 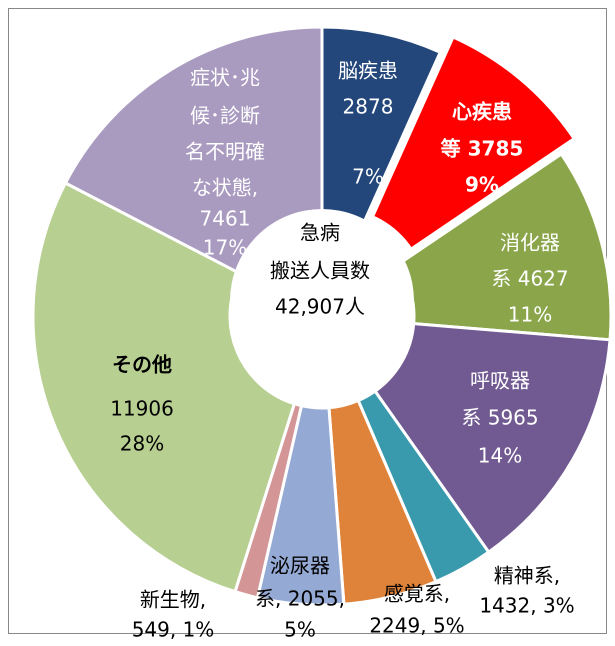 What do you see at coordinates (368, 71) in the screenshot?
I see `slice-label: 脳疾患` at bounding box center [368, 71].